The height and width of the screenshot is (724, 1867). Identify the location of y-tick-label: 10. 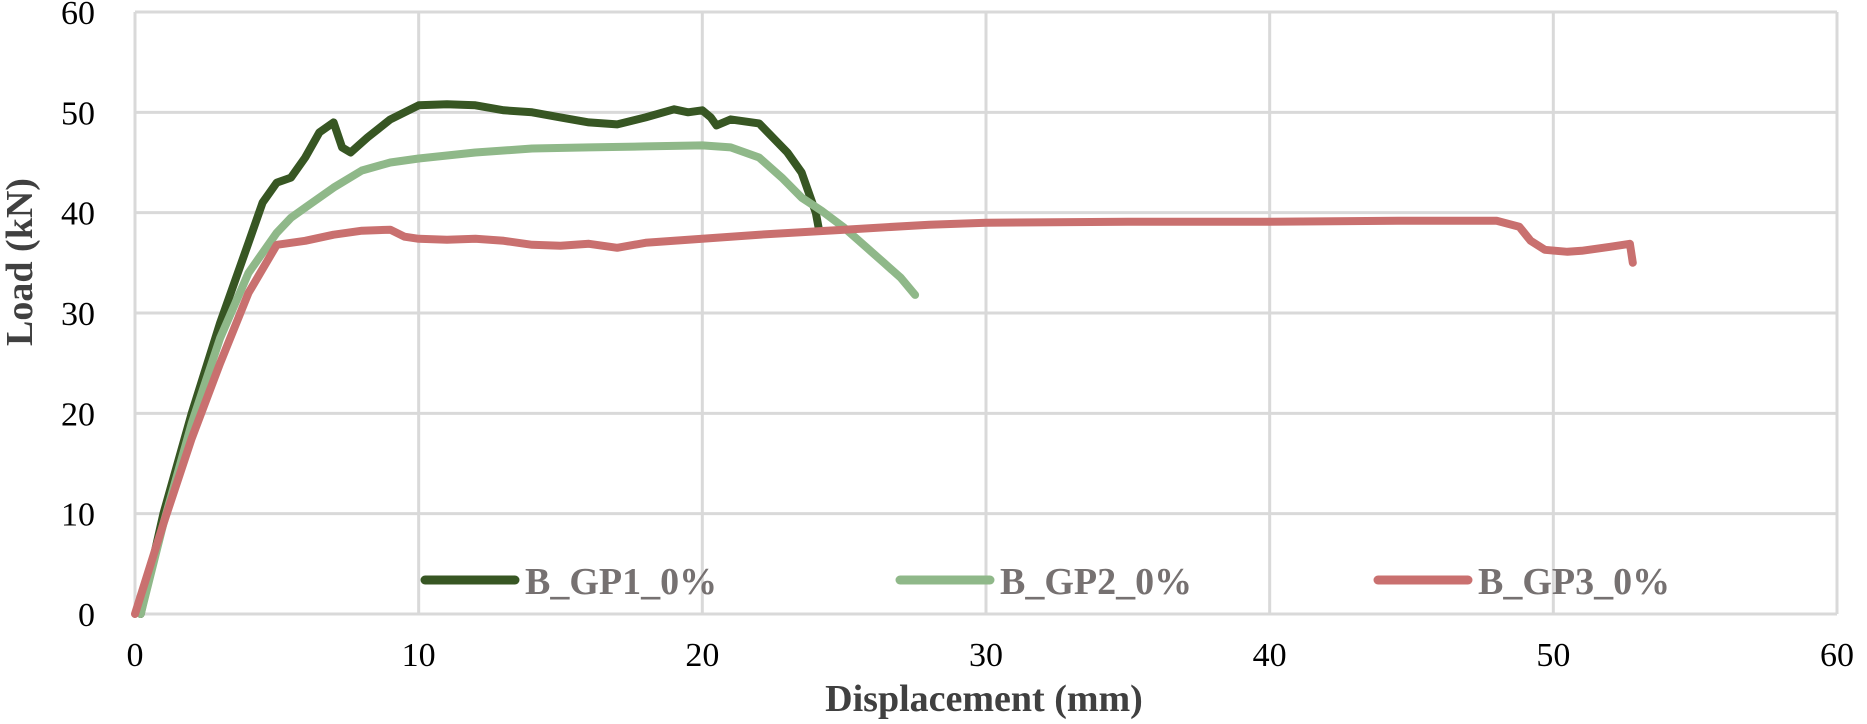
(78, 515).